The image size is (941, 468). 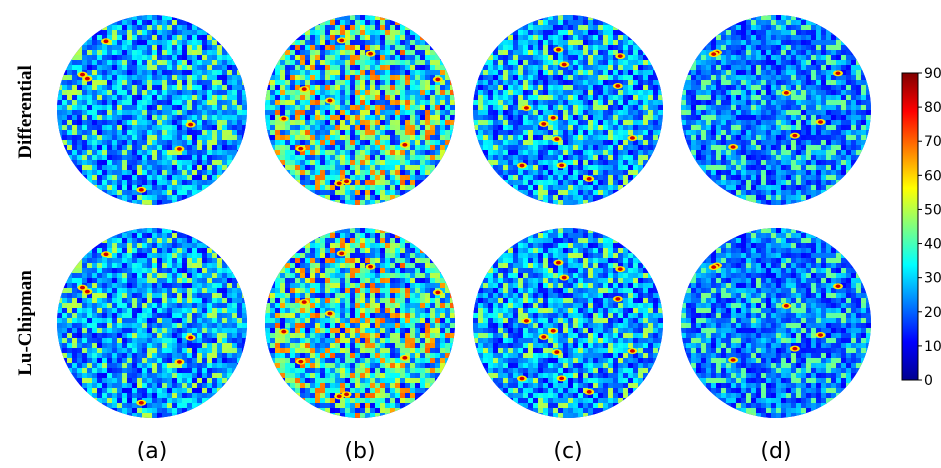 I want to click on column-label-d: (d), so click(x=775, y=451).